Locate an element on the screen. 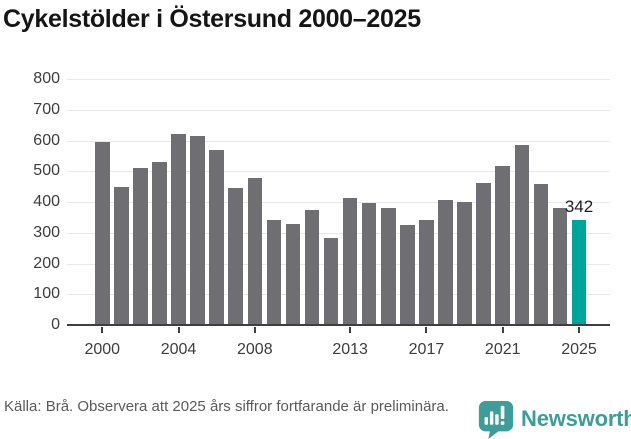 This screenshot has width=631, height=439. bar-2005 is located at coordinates (197, 230).